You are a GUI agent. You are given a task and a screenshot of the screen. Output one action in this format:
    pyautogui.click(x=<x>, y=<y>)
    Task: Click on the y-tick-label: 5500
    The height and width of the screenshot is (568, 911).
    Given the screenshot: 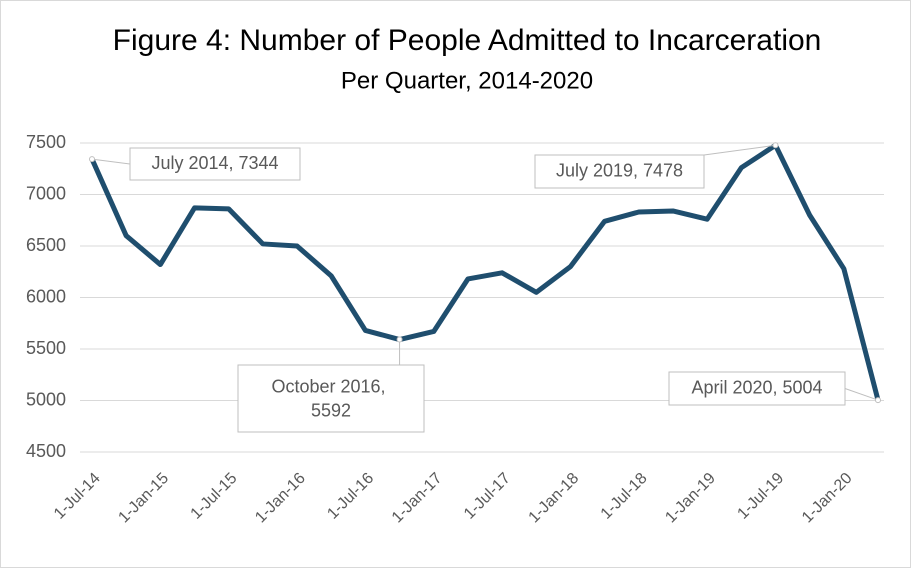 What is the action you would take?
    pyautogui.click(x=46, y=348)
    